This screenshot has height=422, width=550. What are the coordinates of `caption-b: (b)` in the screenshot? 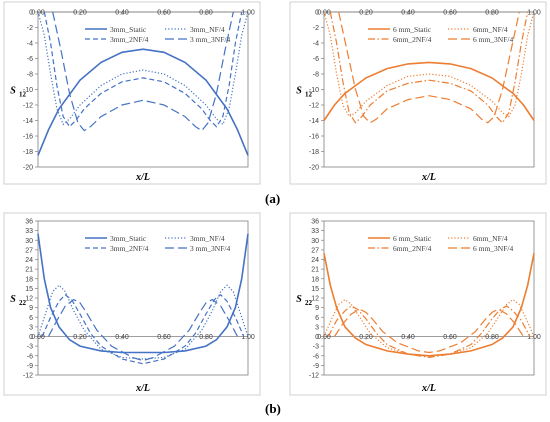 It's located at (273, 408).